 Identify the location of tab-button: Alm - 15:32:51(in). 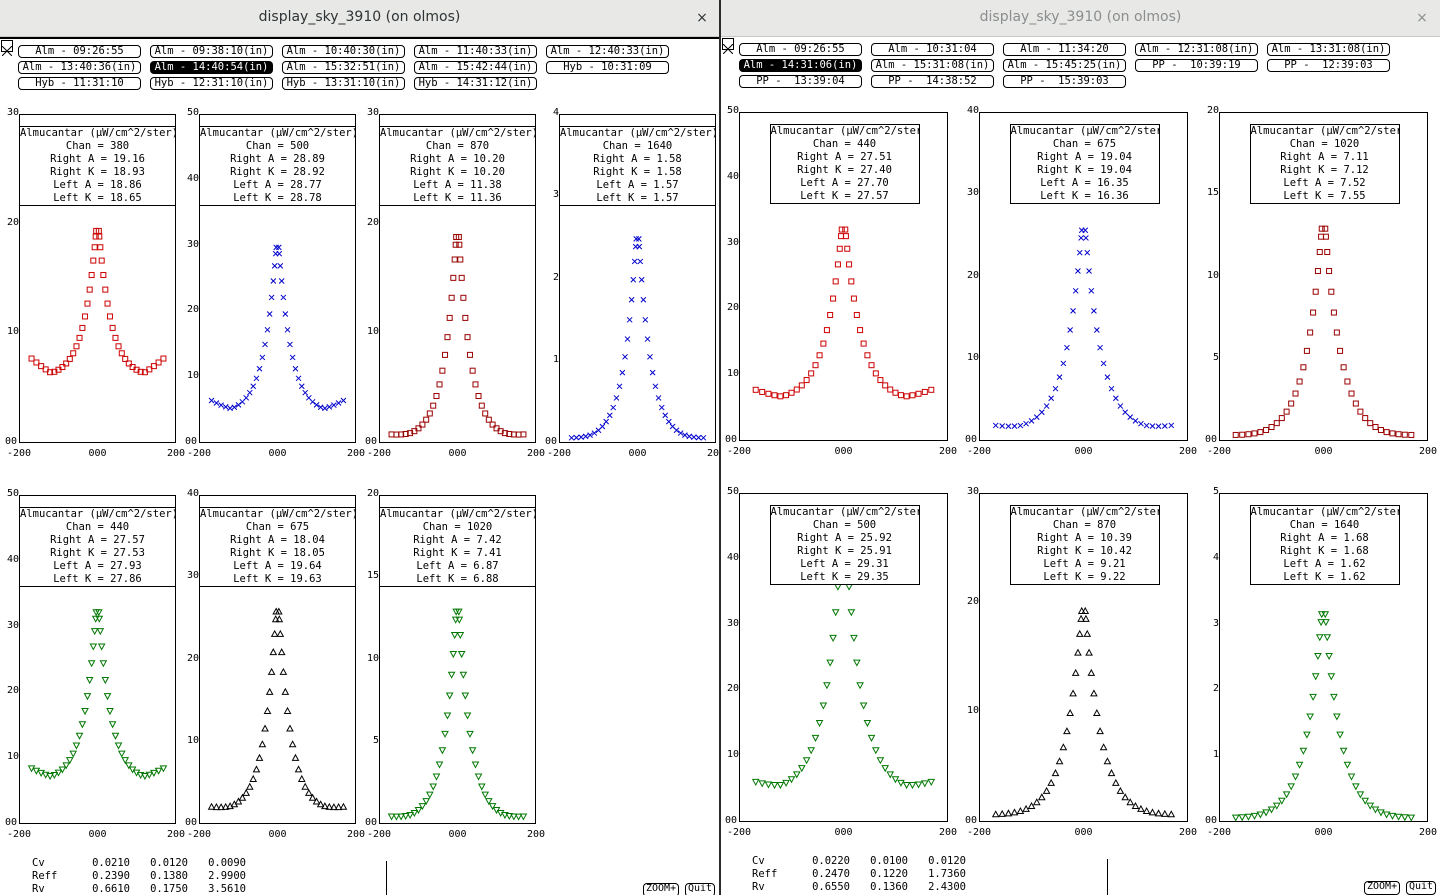
(343, 67).